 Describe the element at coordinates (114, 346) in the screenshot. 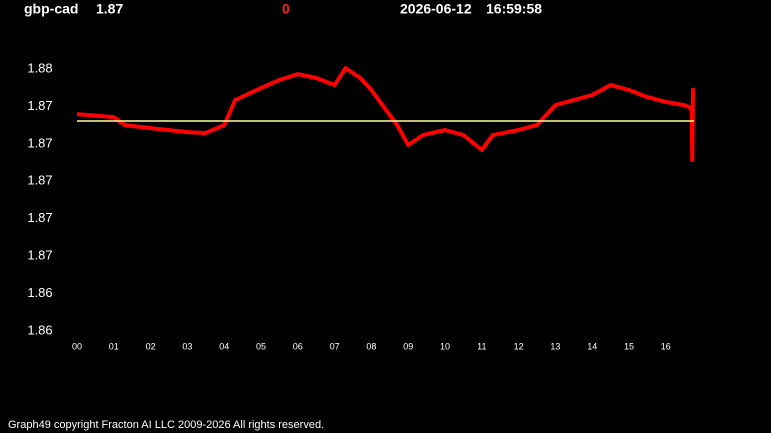

I see `x-tick-label: 01` at that location.